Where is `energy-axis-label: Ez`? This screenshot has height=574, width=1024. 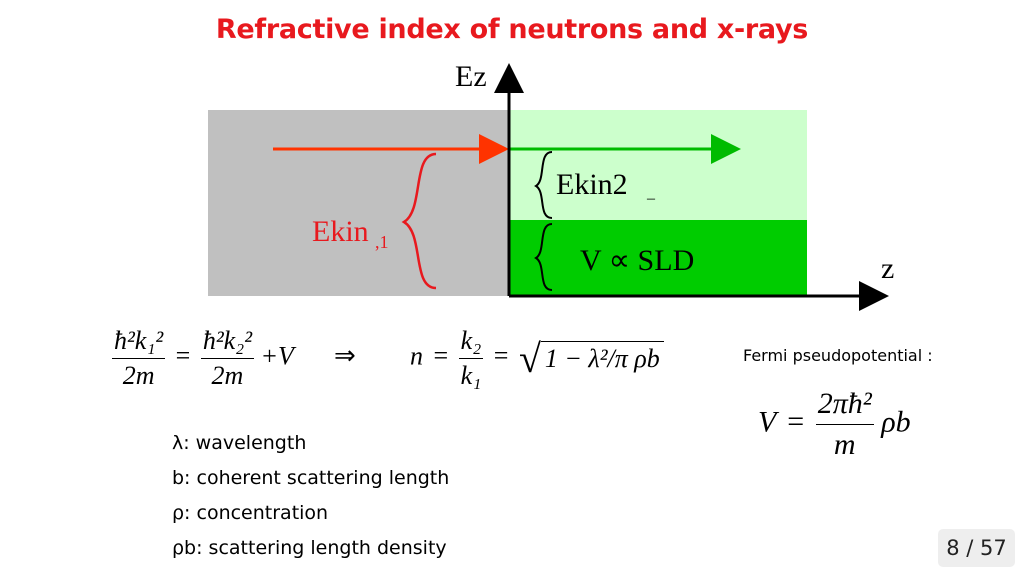 energy-axis-label: Ez is located at coordinates (471, 76).